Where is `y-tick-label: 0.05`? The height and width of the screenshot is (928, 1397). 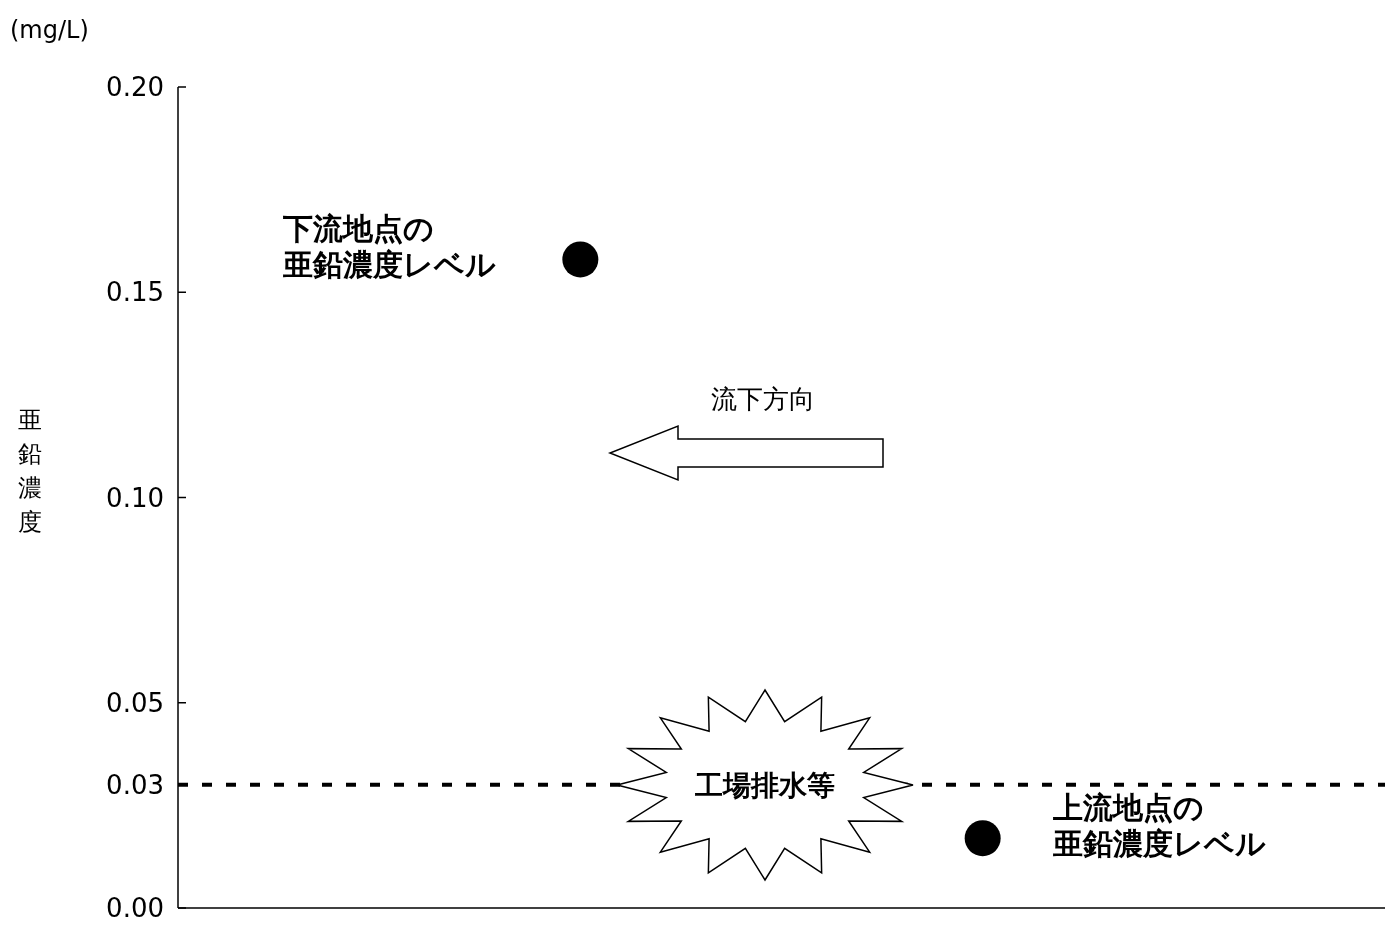
y-tick-label: 0.05 is located at coordinates (135, 702).